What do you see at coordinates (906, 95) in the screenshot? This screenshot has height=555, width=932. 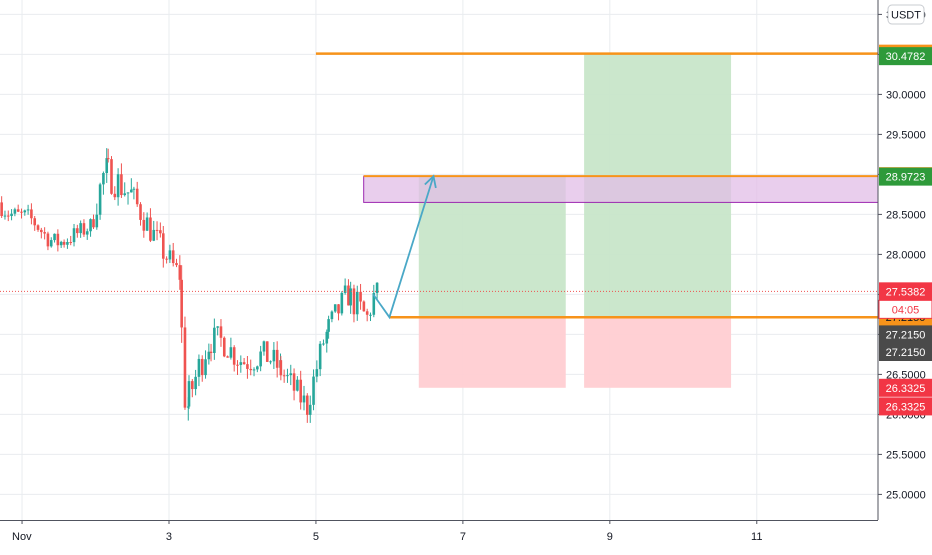 I see `y-tick-label: 30.0000` at bounding box center [906, 95].